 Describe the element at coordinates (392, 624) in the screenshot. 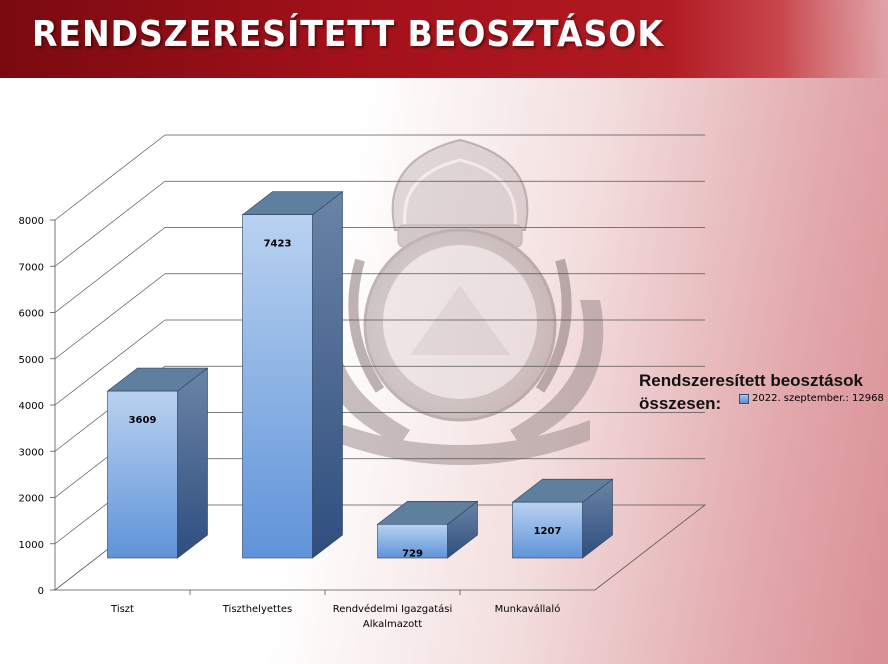

I see `x-tick-label-line: Alkalmazott` at that location.